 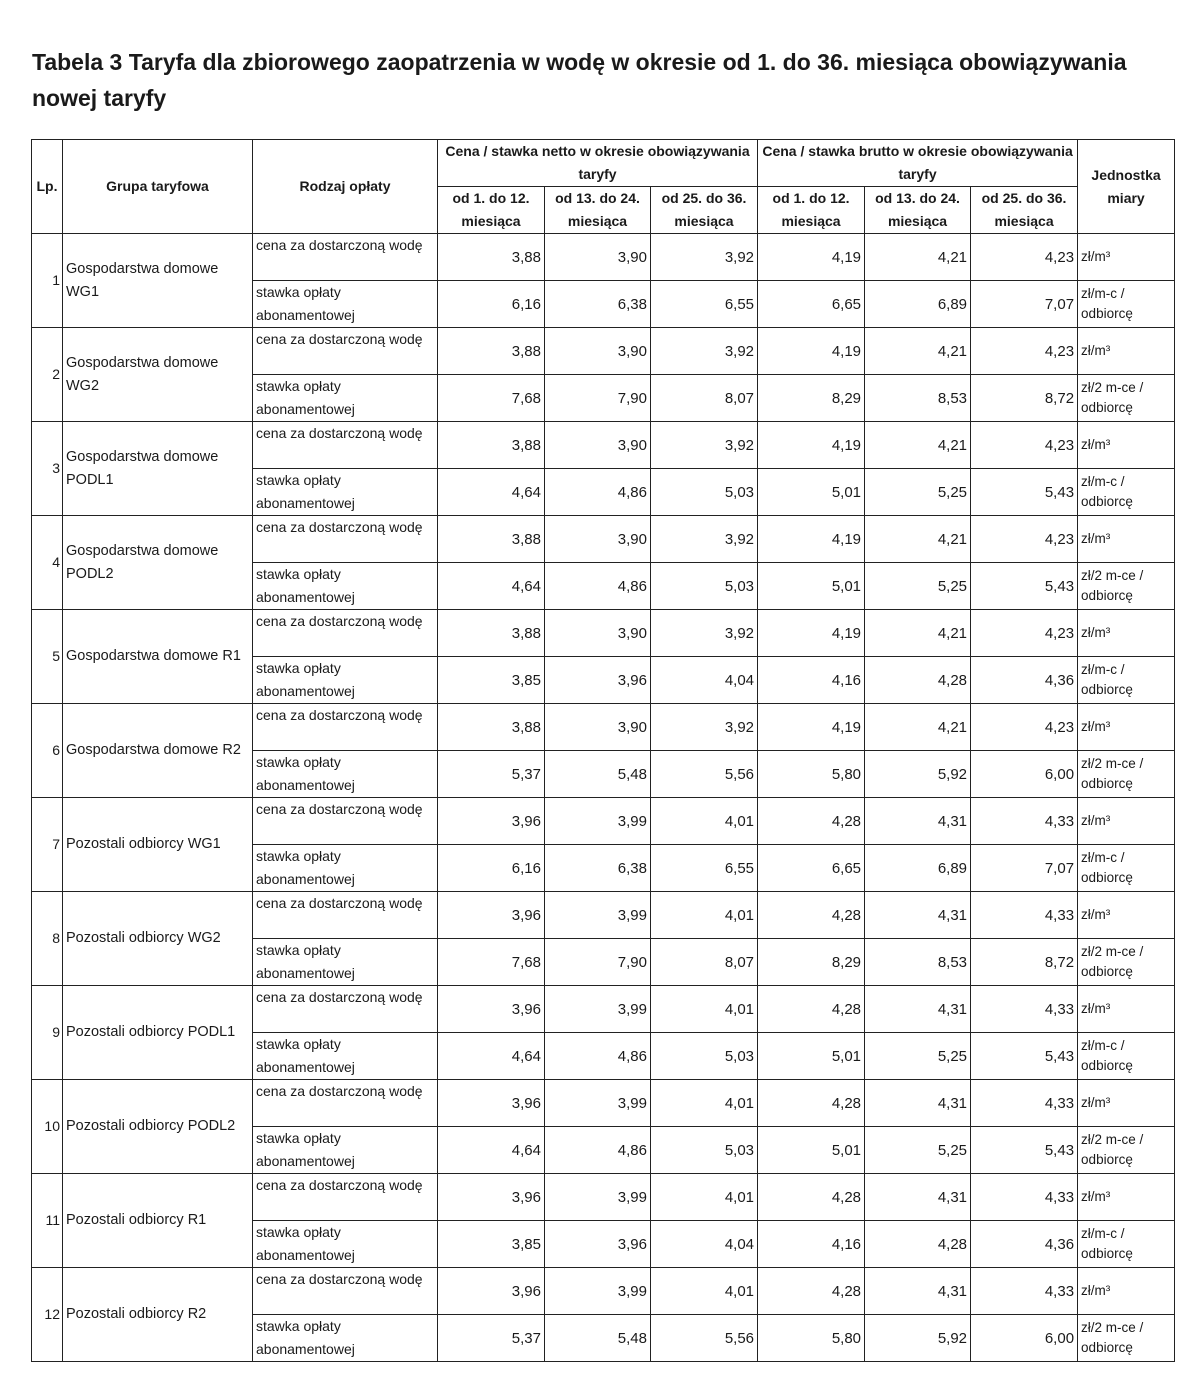 What do you see at coordinates (157, 750) in the screenshot?
I see `tariff-group: Gospodarstwa domowe R2` at bounding box center [157, 750].